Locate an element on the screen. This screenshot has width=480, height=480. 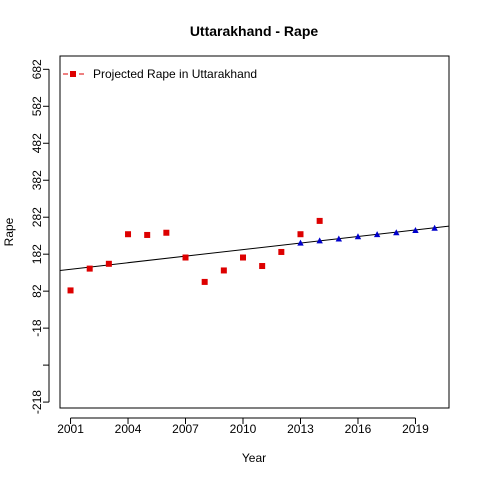
y-tick-label: 482 is located at coordinates (37, 143).